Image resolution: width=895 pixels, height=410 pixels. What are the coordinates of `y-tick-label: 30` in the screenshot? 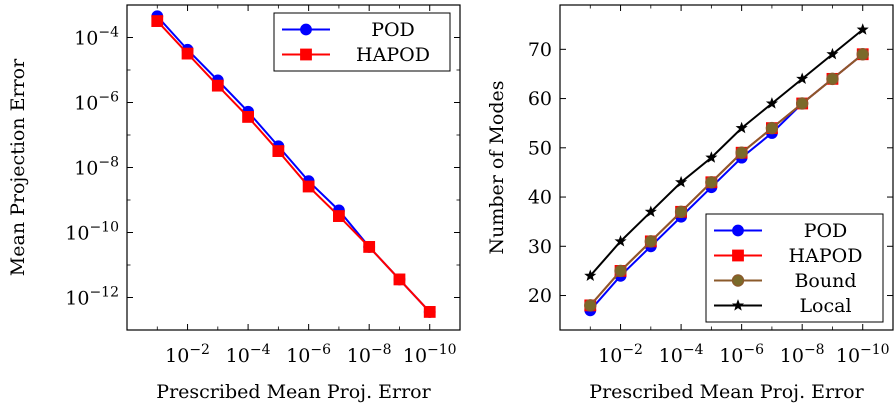 It's located at (540, 247).